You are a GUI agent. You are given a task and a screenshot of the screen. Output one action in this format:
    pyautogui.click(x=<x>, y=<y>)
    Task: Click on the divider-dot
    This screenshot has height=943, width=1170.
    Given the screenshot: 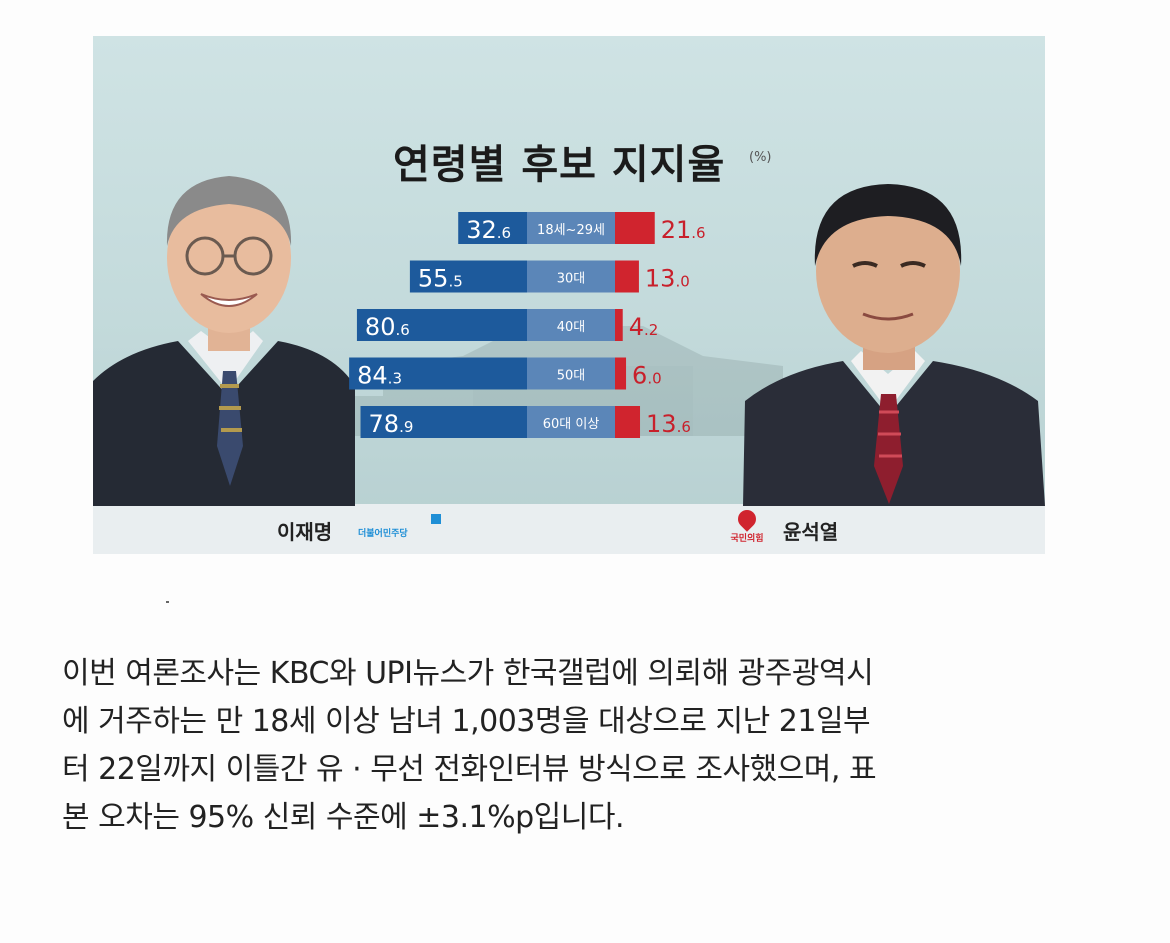 What is the action you would take?
    pyautogui.click(x=167, y=602)
    